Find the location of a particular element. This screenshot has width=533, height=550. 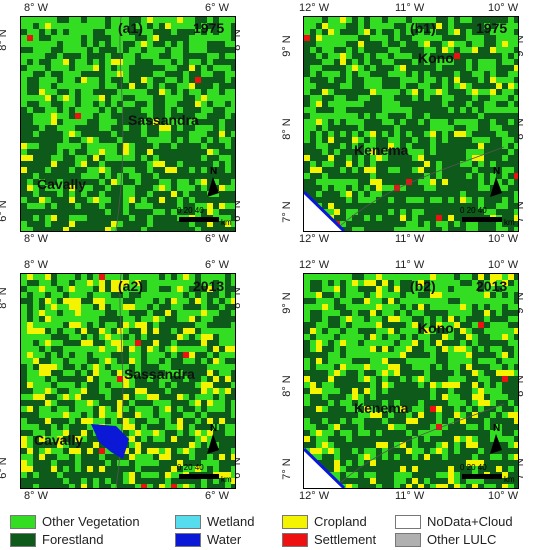

legend-item-other-lulc: Other LULC is located at coordinates (445, 539).